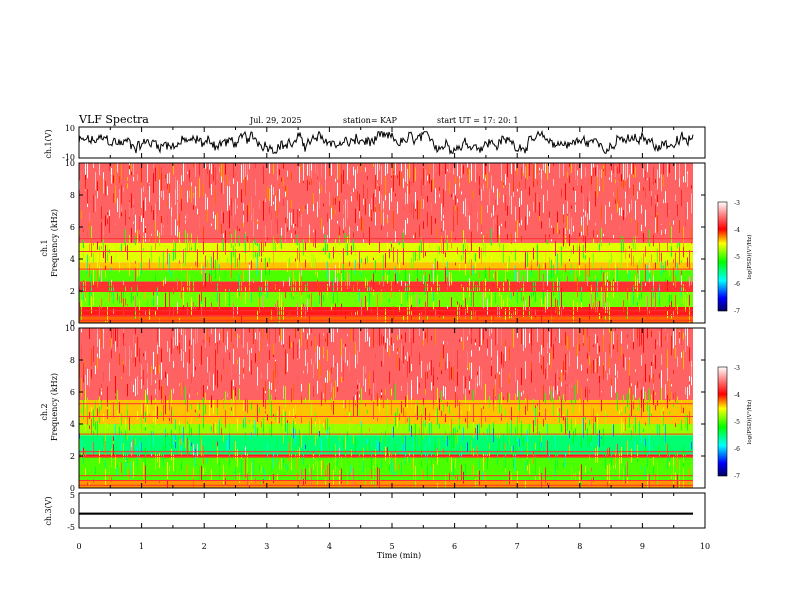 The image size is (792, 612). What do you see at coordinates (454, 546) in the screenshot?
I see `xtick-label-6: 6` at bounding box center [454, 546].